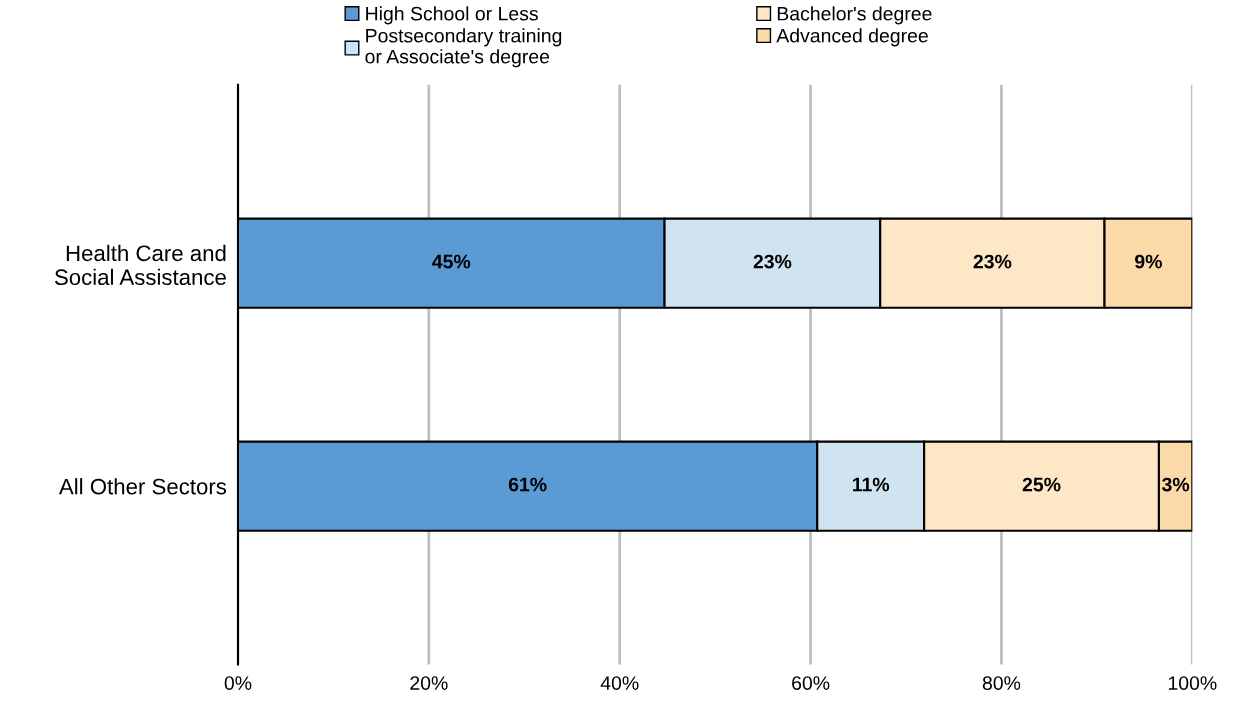  What do you see at coordinates (451, 261) in the screenshot?
I see `data-label: 45%` at bounding box center [451, 261].